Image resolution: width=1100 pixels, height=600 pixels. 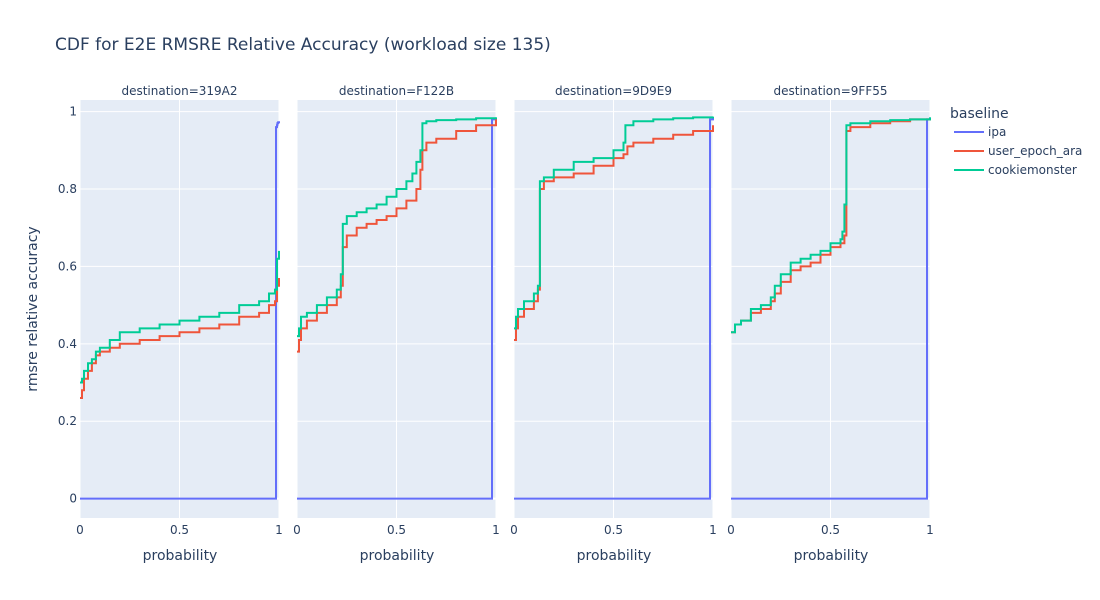 I want to click on legend-title: baseline, so click(x=979, y=114).